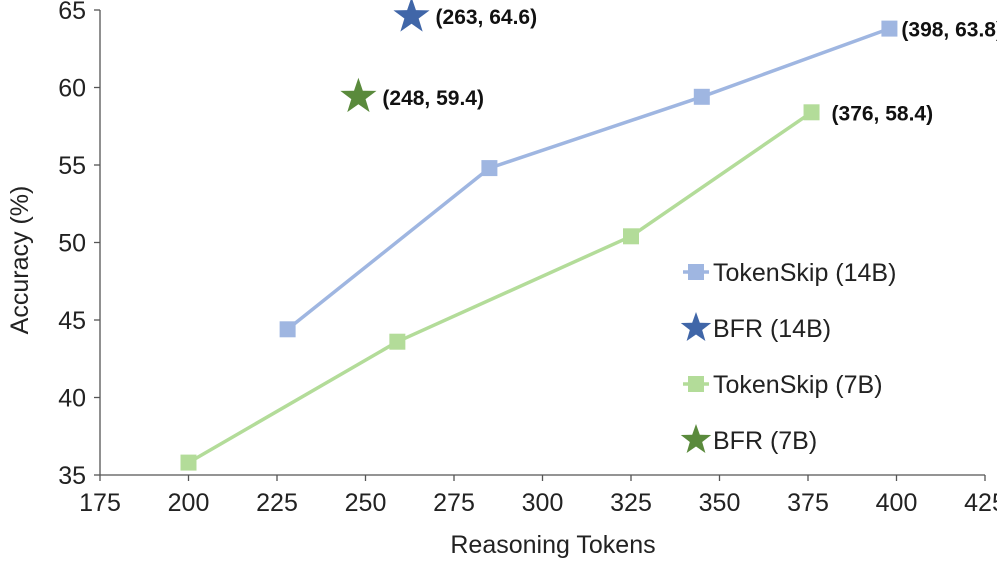 Image resolution: width=997 pixels, height=563 pixels. I want to click on x-tick-label: 350, so click(720, 503).